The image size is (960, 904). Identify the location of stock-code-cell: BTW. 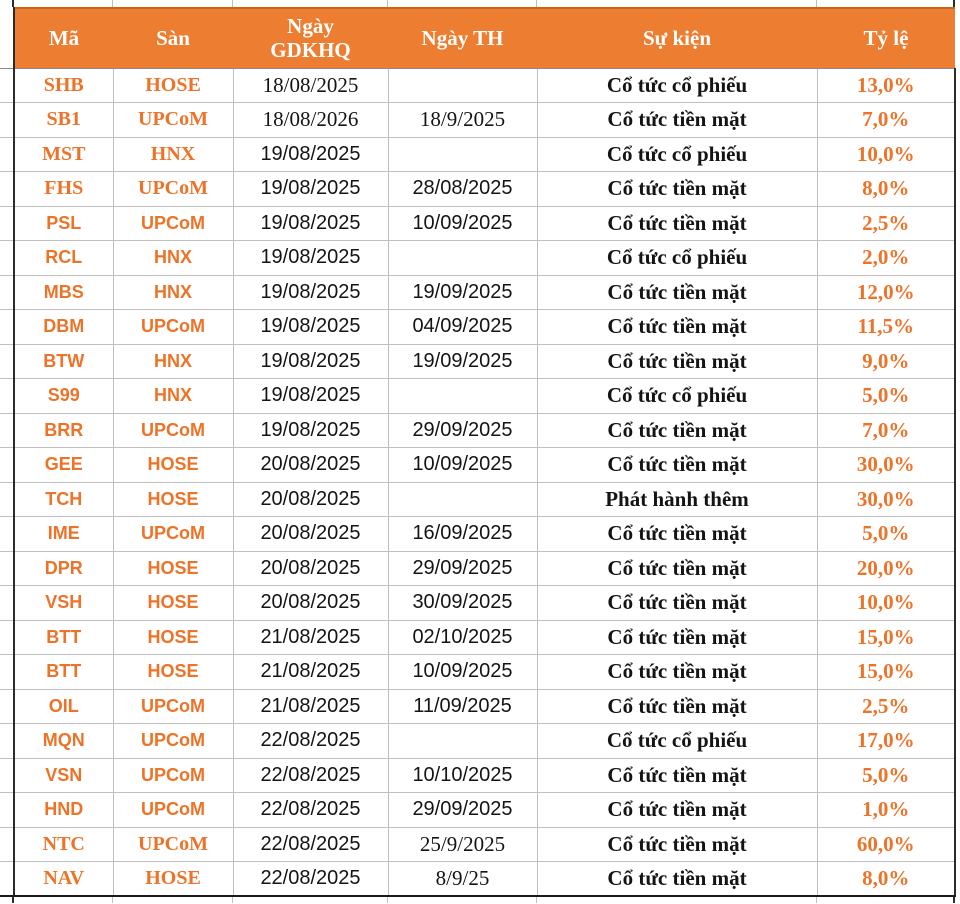
(64, 361).